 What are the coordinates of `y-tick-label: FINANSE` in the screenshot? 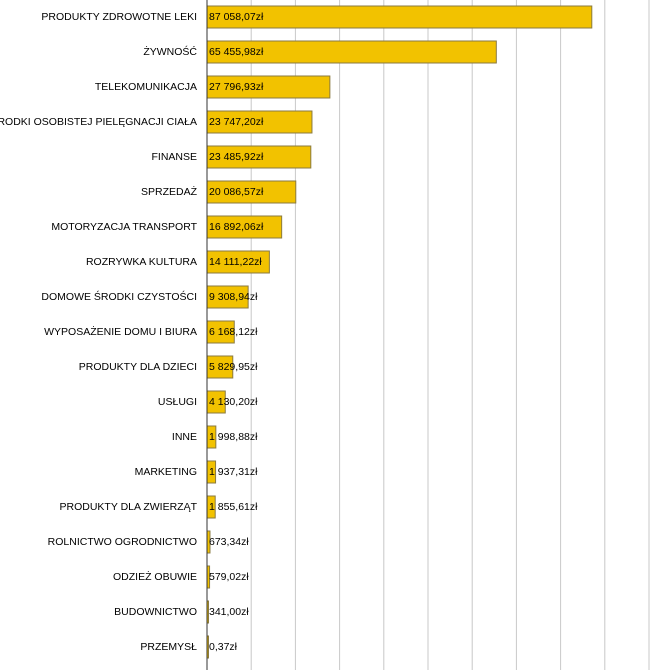 It's located at (174, 157).